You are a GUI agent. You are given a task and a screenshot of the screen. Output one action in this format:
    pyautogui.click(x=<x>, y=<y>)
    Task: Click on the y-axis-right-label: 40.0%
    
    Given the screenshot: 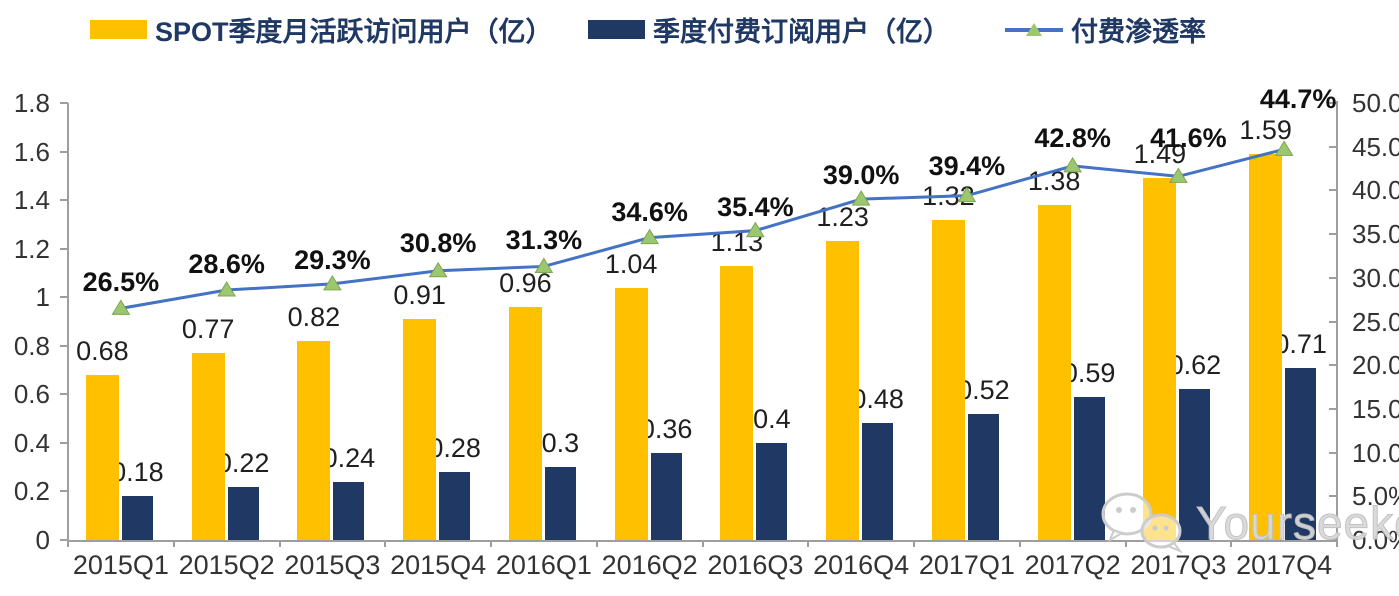 What is the action you would take?
    pyautogui.click(x=1375, y=190)
    